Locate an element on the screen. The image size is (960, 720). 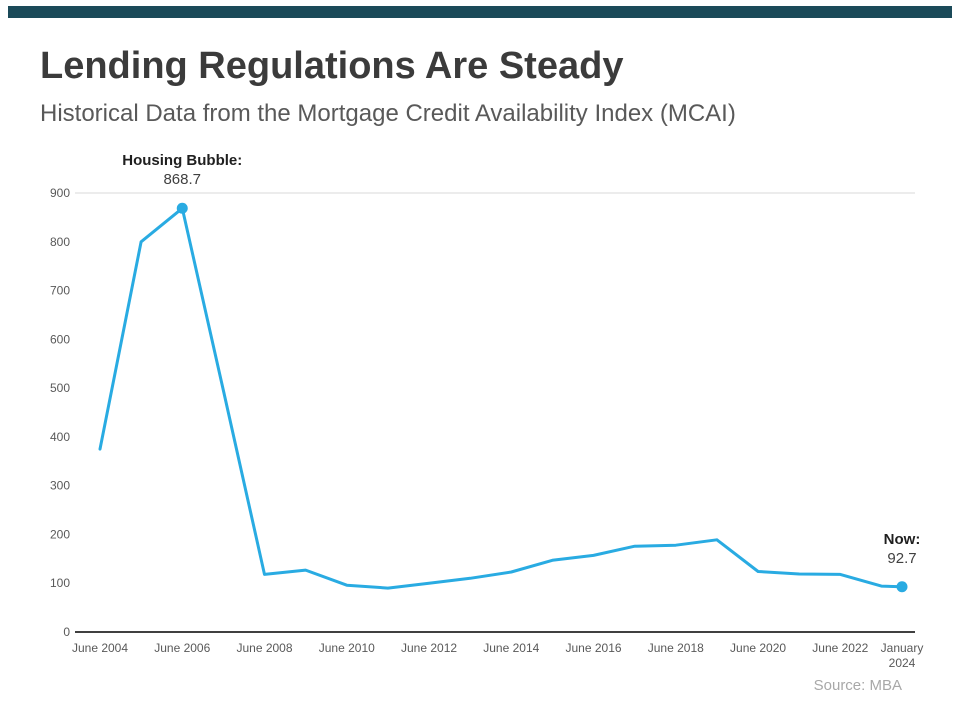
annotation-housing-bubble: Housing Bubble: 868.7 is located at coordinates (182, 170).